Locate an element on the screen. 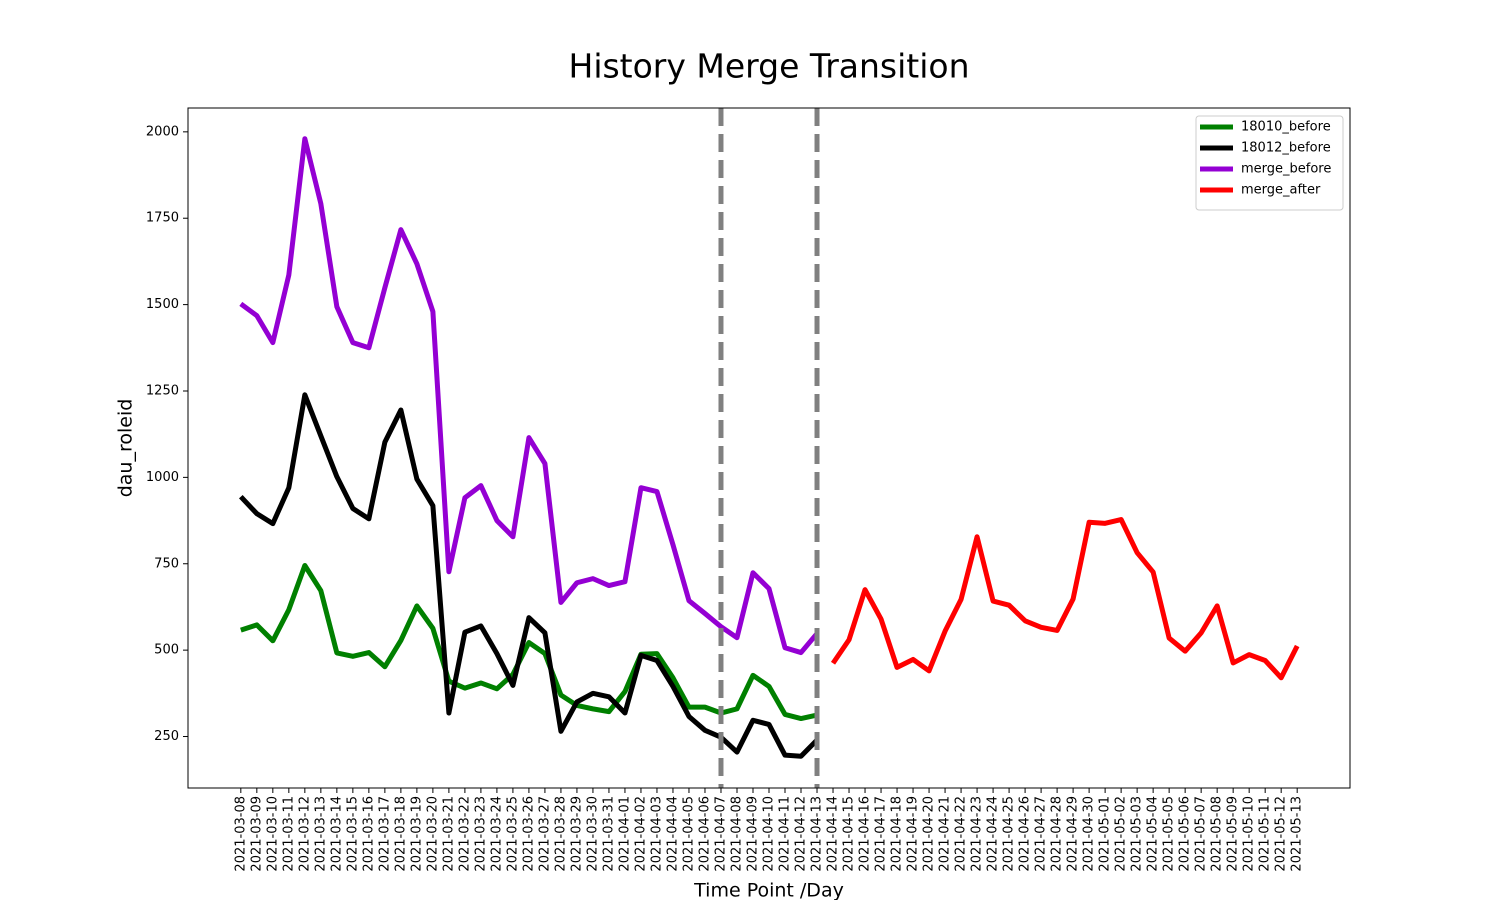 Image resolution: width=1500 pixels, height=900 pixels. legend-label: 18012_before is located at coordinates (1286, 148).